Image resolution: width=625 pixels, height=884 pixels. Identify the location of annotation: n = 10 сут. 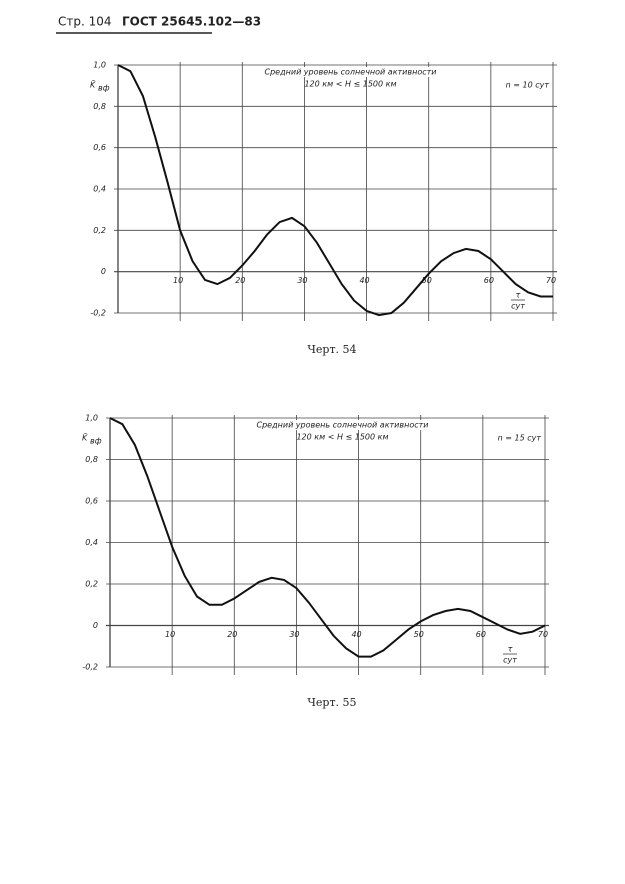
(528, 85).